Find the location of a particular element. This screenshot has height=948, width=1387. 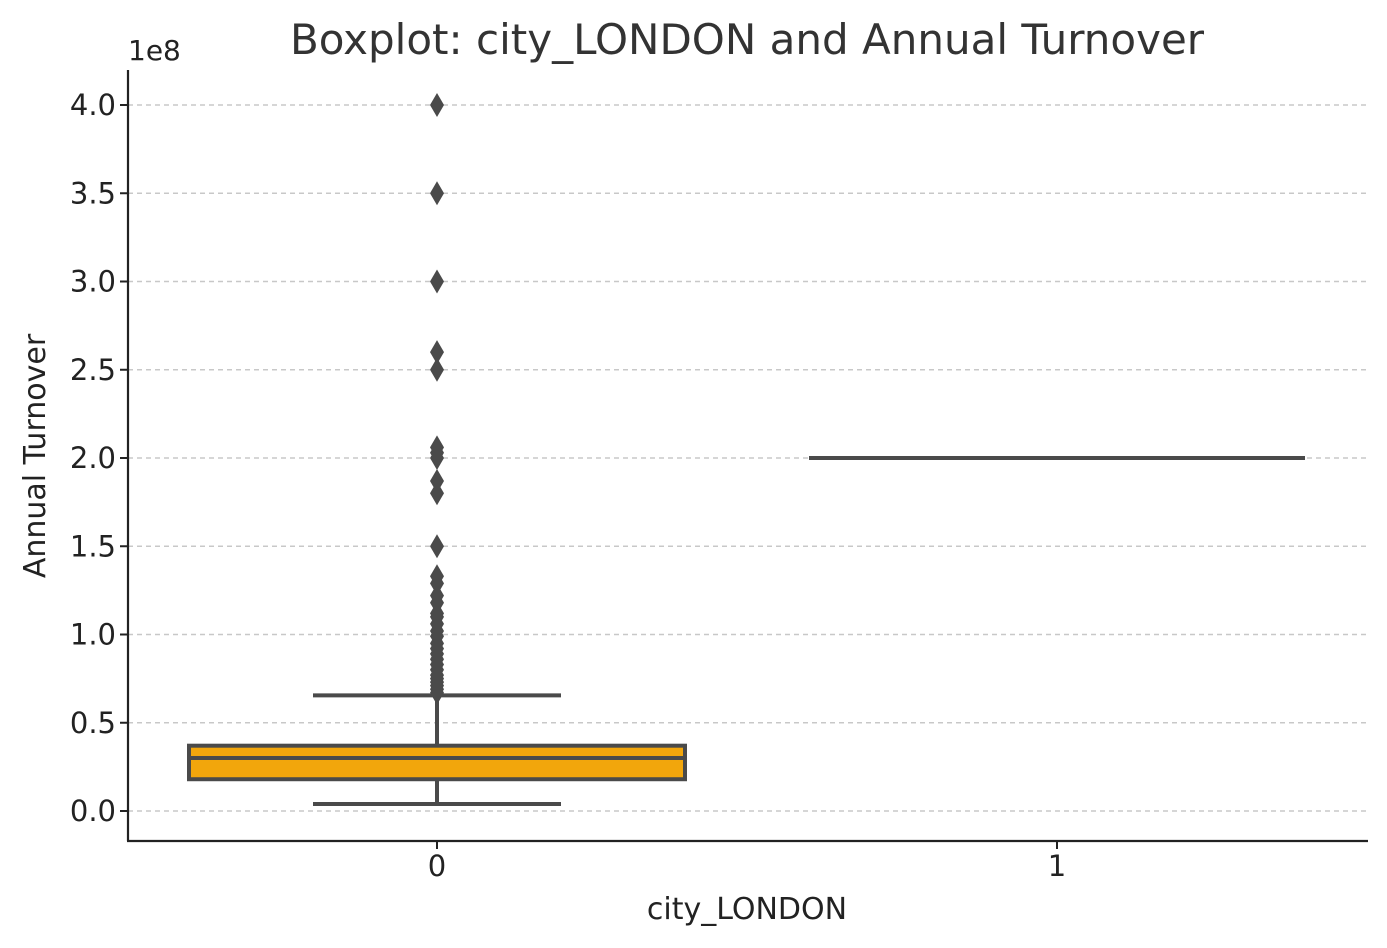

x-tick-label: 0 is located at coordinates (437, 866).